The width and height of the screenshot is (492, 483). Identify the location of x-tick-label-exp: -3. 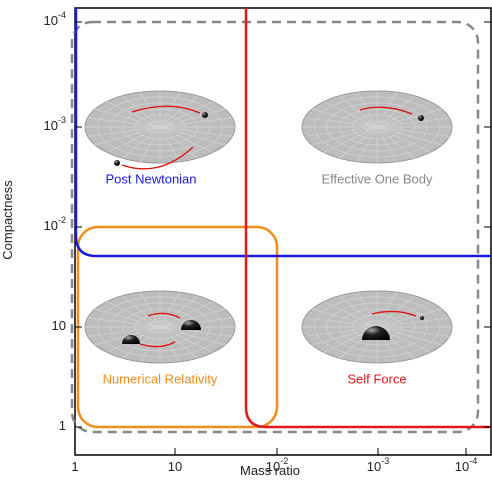
(385, 461).